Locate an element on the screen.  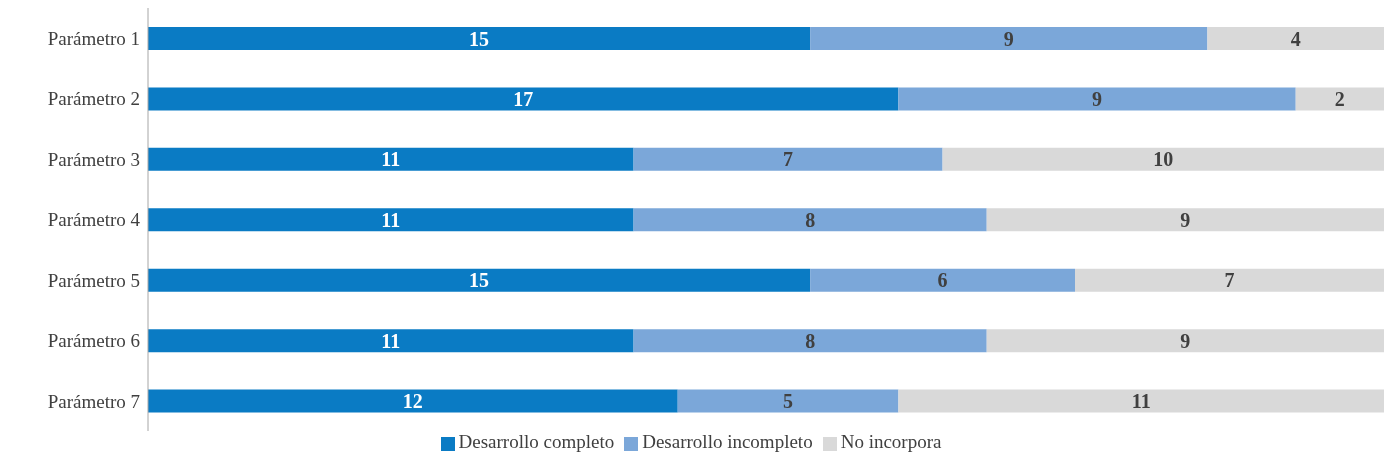
data-label: 4 is located at coordinates (1295, 38).